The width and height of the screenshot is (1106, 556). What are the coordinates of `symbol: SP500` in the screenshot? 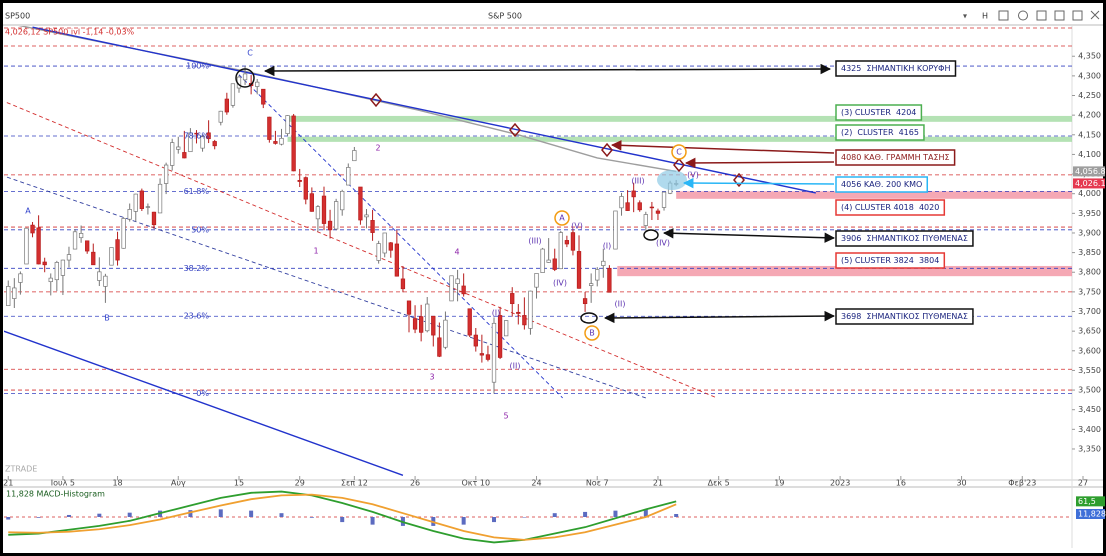 It's located at (17, 16).